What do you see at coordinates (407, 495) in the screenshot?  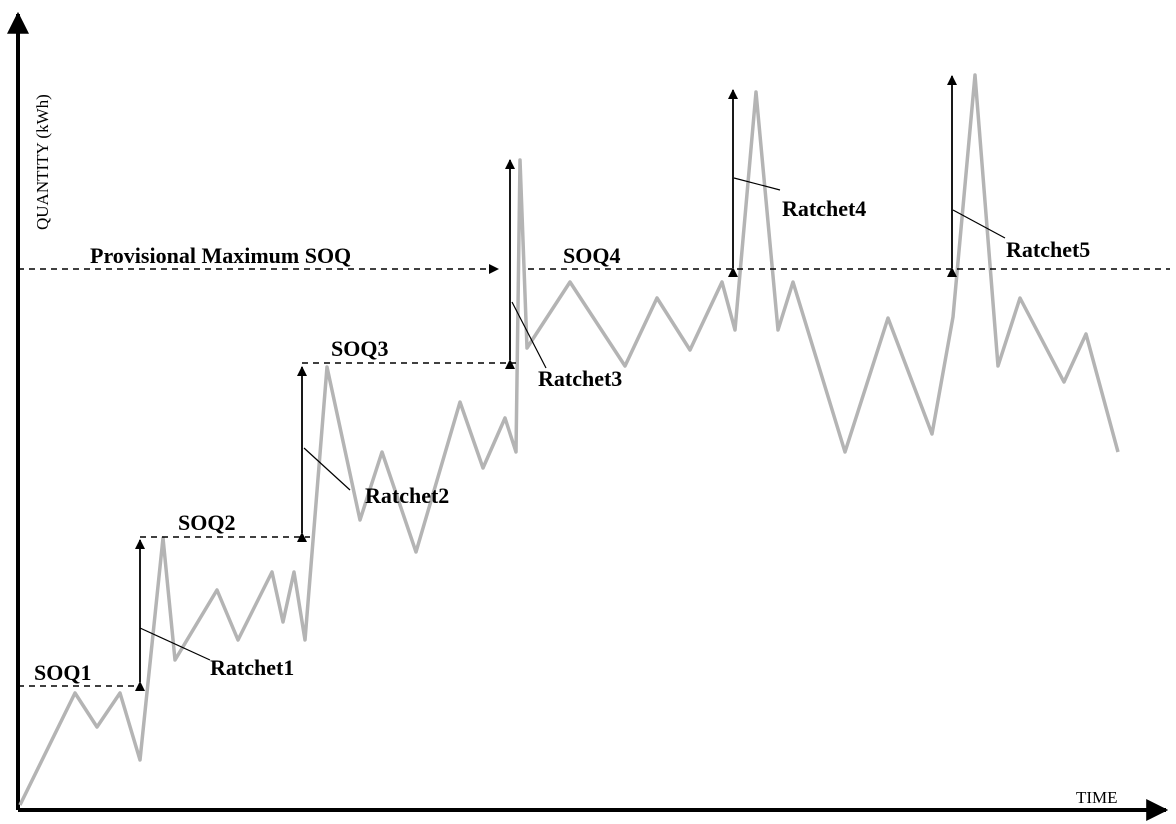 I see `ratchet2-label: Ratchet2` at bounding box center [407, 495].